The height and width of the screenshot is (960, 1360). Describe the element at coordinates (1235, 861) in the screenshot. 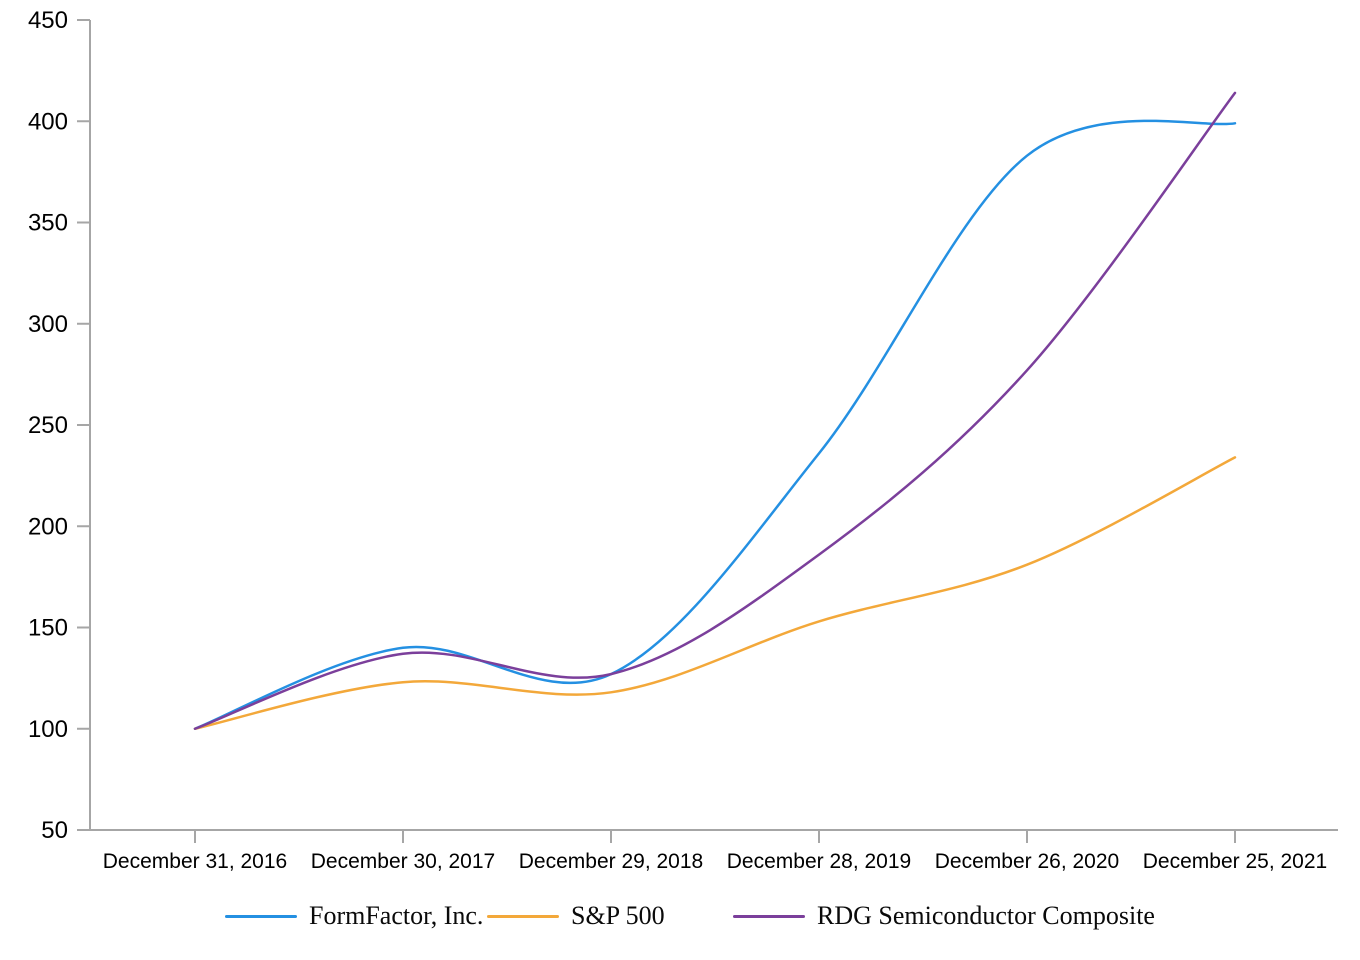

I see `x-axis-label: December 25, 2021` at that location.